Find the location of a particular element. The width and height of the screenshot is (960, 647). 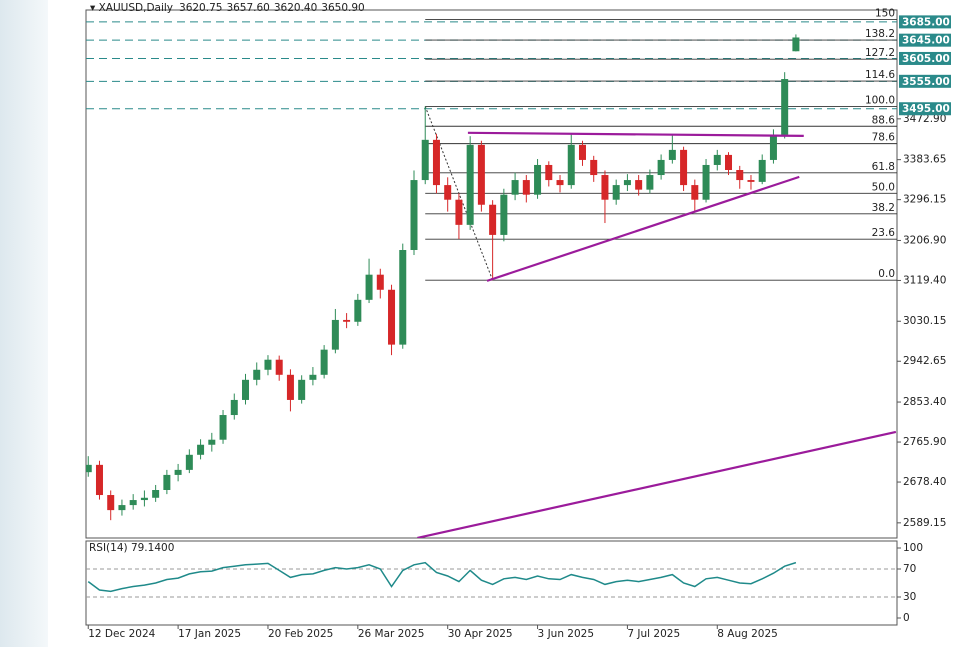

rsi-line is located at coordinates (442, 577).